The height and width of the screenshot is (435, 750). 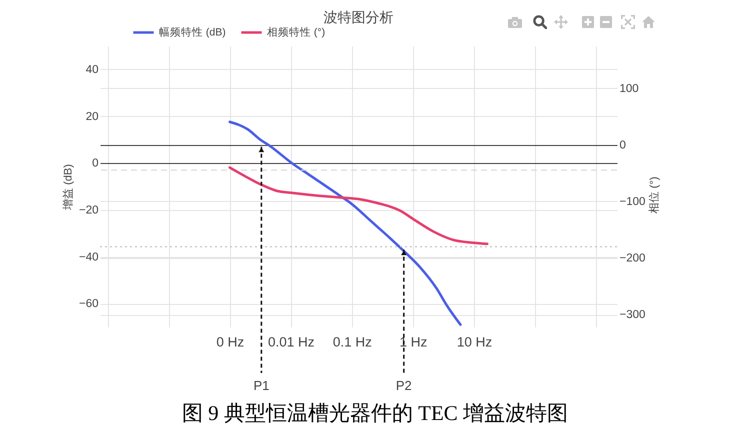 What do you see at coordinates (230, 342) in the screenshot?
I see `x-tick-label: 0 Hz` at bounding box center [230, 342].